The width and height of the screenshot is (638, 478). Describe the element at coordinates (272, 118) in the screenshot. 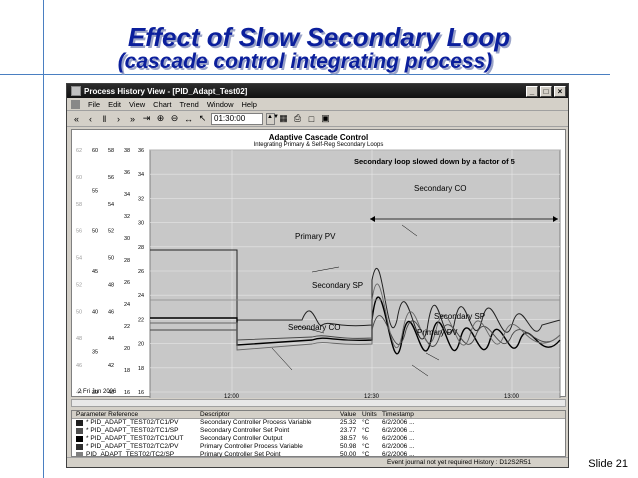

I see `time-span-spinner: ▲▼` at that location.